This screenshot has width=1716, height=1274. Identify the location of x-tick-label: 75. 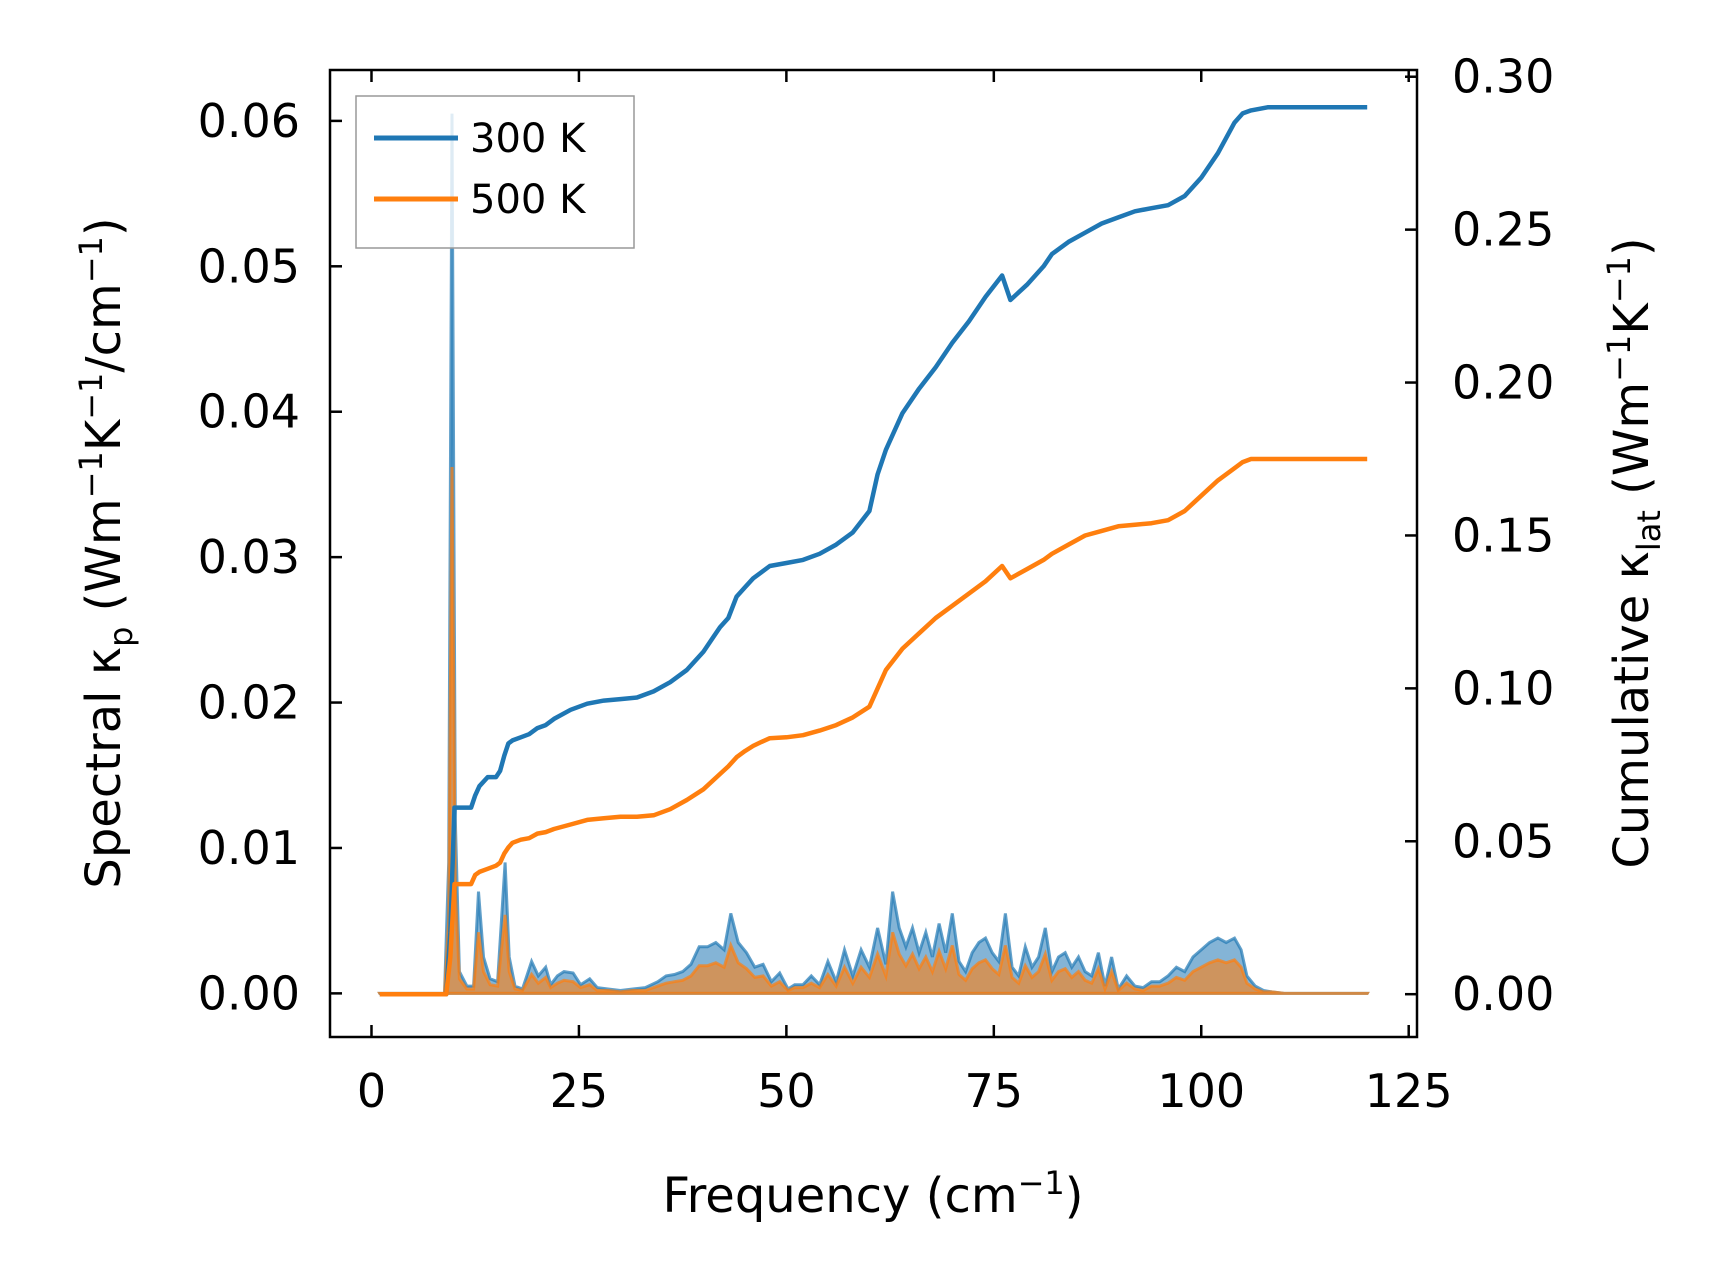
(994, 1091).